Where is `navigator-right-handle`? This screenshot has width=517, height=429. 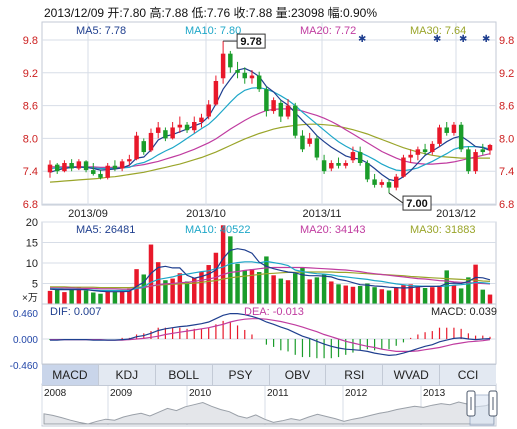 navigator-right-handle is located at coordinates (493, 403).